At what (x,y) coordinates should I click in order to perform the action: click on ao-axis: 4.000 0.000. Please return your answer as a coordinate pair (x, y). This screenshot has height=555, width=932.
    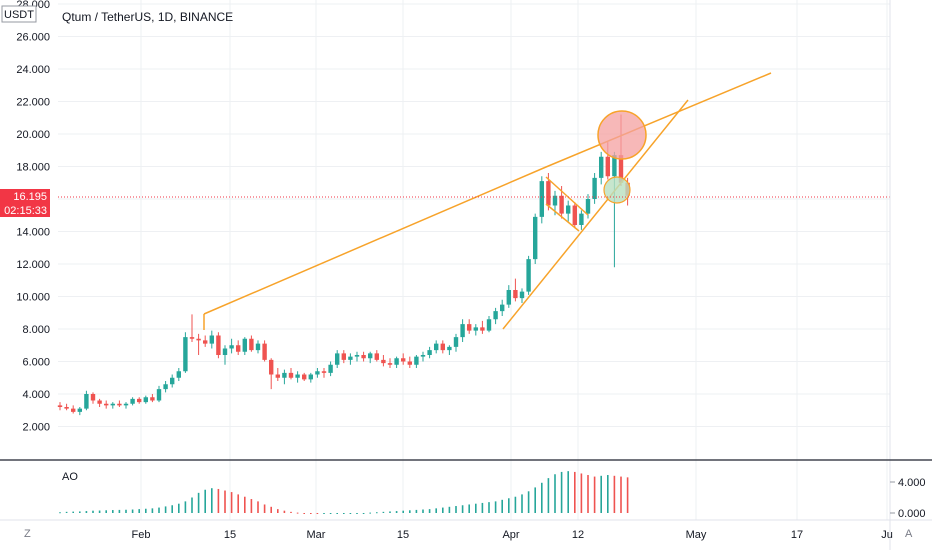
    Looking at the image, I should click on (908, 498).